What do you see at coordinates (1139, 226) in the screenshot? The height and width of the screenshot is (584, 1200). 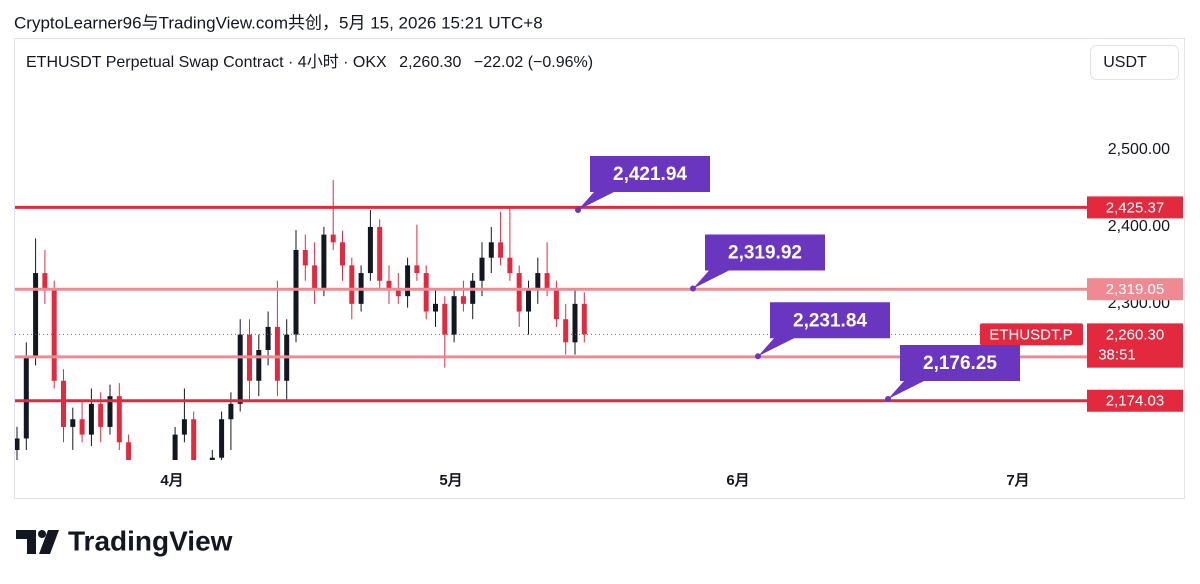 I see `y-tick-label: 2,400.00` at bounding box center [1139, 226].